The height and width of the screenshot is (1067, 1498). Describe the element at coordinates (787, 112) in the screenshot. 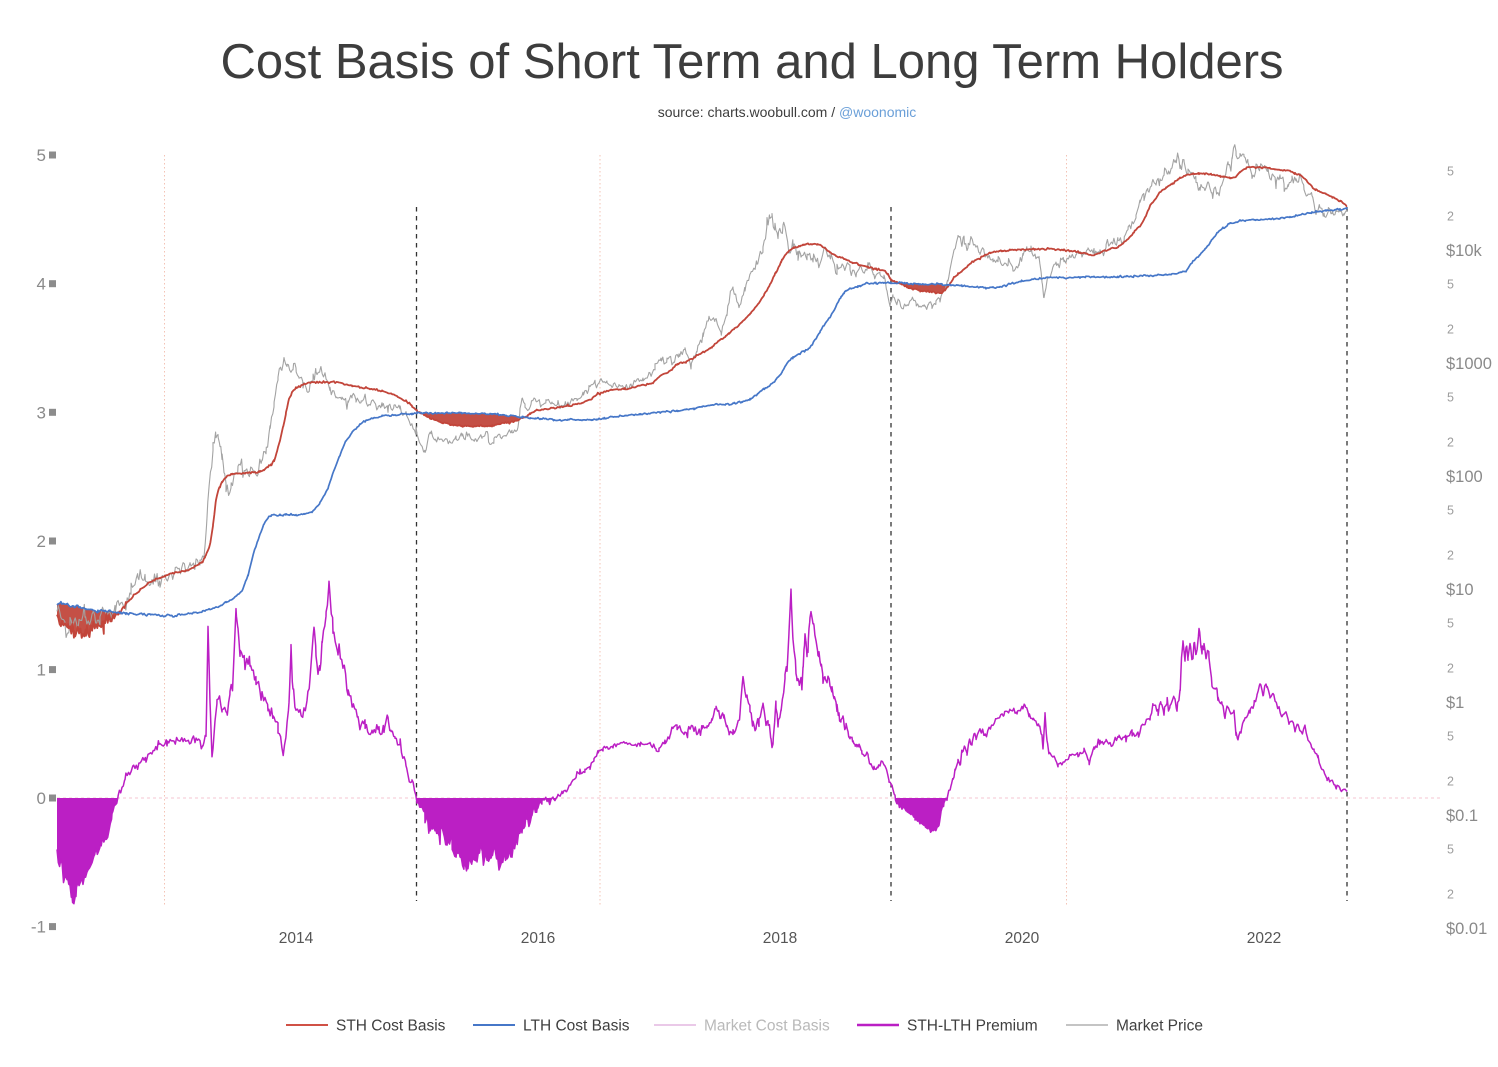

I see `svg-text:source: charts.woobull.com / @: source: charts.woobull.com / @woonomic` at that location.